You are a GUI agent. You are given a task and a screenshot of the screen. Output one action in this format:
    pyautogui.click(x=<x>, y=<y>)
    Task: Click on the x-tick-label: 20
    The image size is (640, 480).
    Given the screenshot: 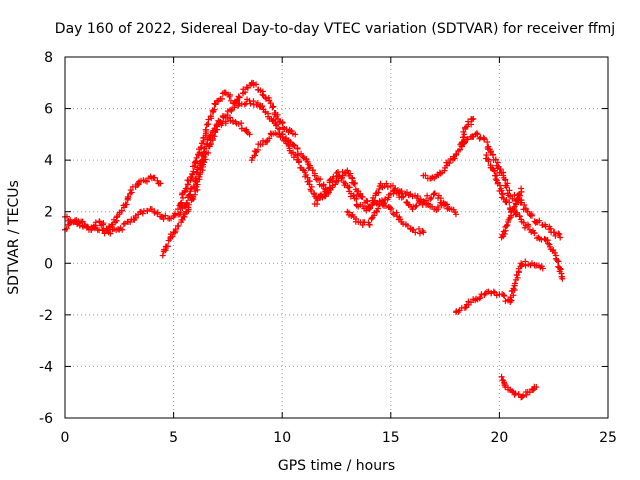 What is the action you would take?
    pyautogui.click(x=499, y=438)
    